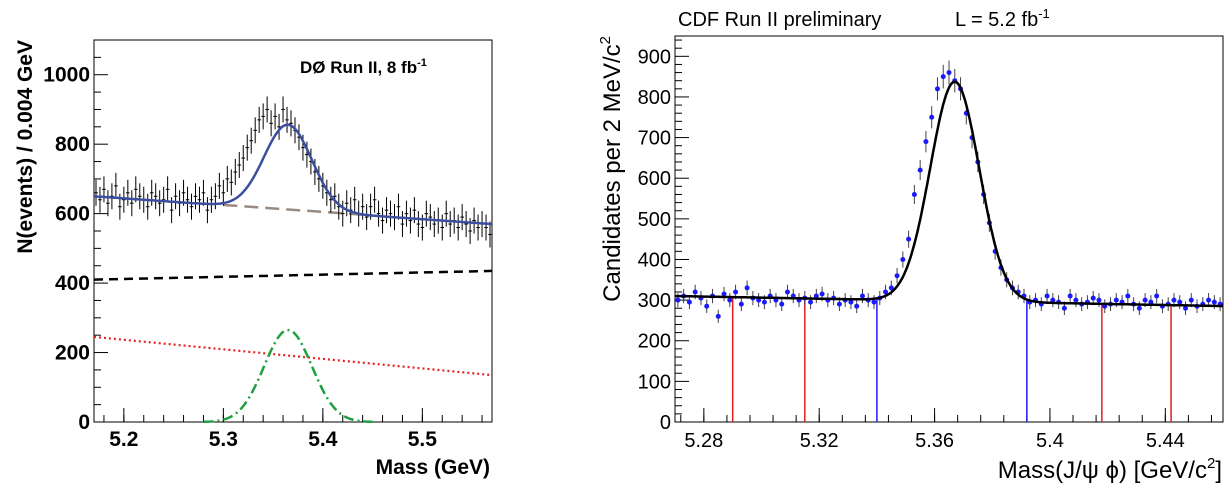 This screenshot has width=1228, height=494. What do you see at coordinates (433, 467) in the screenshot?
I see `left-x-axis-label: Mass (GeV)` at bounding box center [433, 467].